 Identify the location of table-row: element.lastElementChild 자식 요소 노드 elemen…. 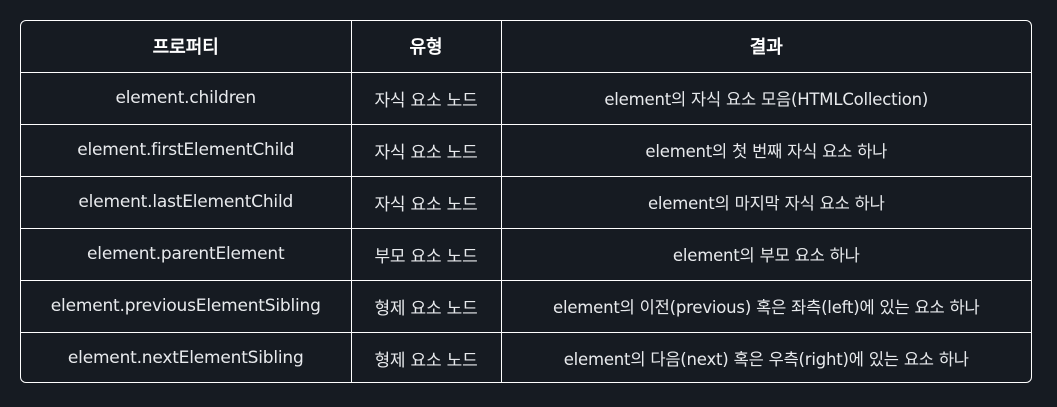
(526, 202).